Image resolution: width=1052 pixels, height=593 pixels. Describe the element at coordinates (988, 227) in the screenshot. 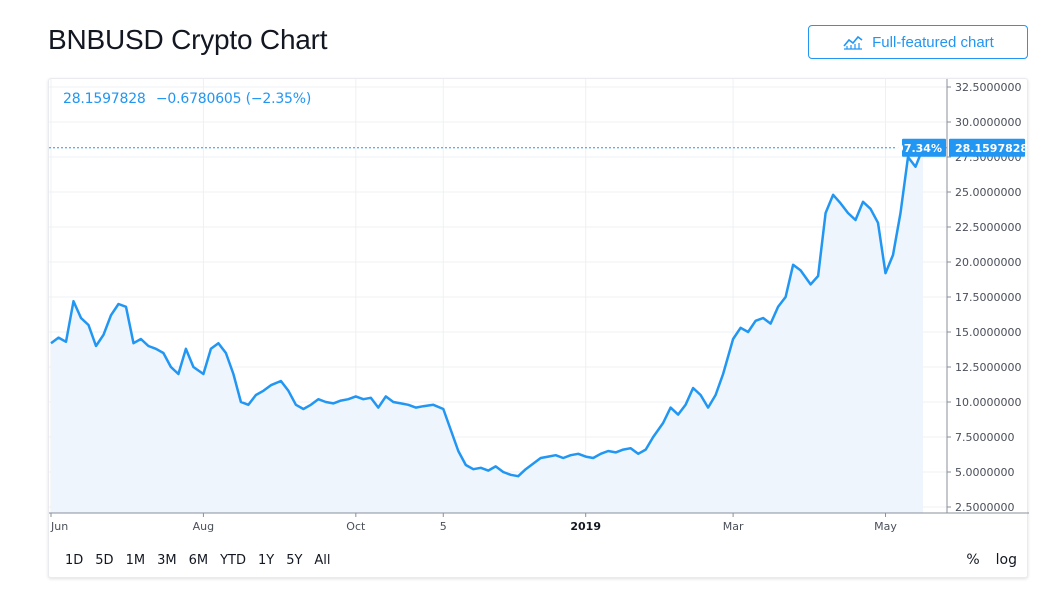

I see `y-tick-label: 22.5000000` at that location.